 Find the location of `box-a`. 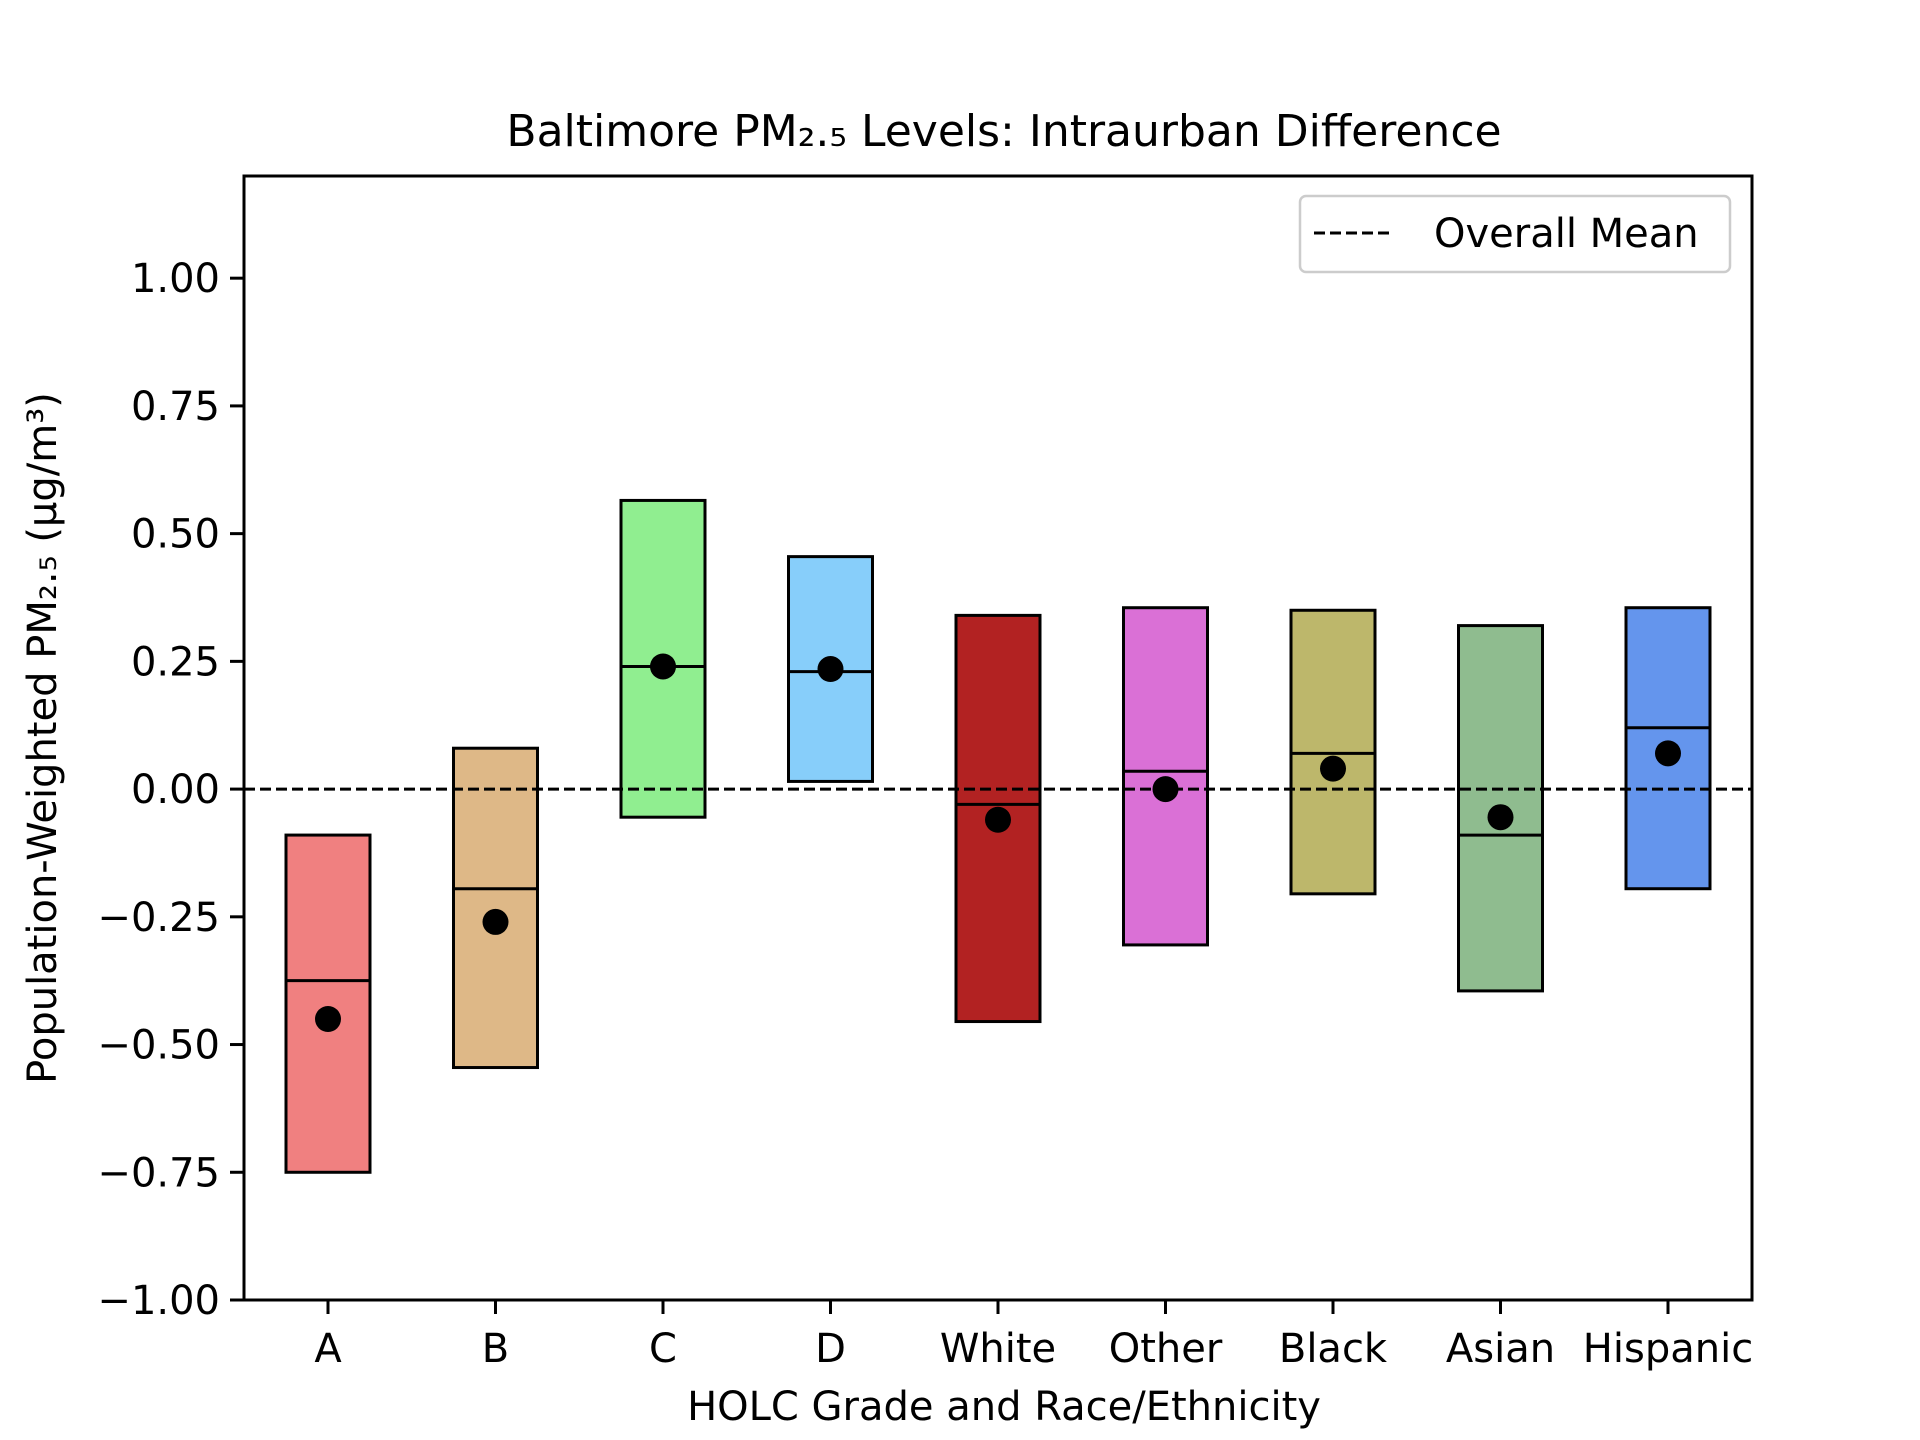

box-a is located at coordinates (328, 1003).